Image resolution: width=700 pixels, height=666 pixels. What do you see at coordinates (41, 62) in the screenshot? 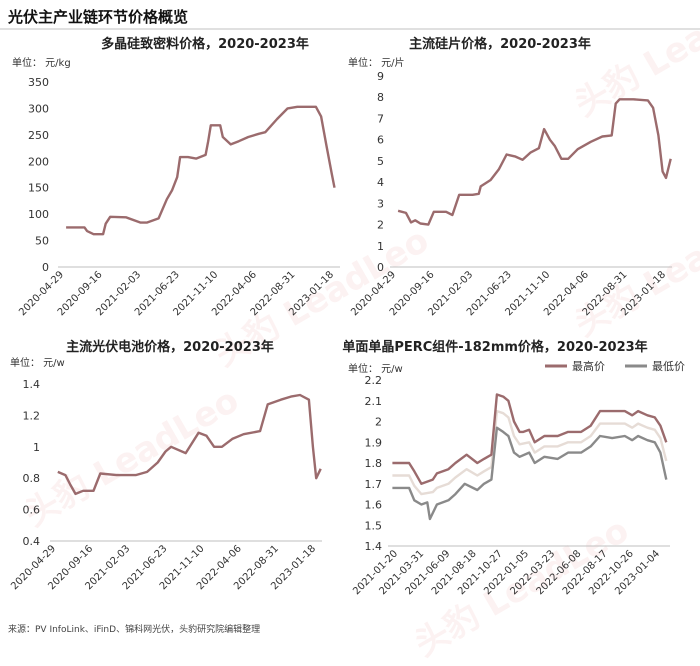
I see `unit-label: 单位： 元/kg` at bounding box center [41, 62].